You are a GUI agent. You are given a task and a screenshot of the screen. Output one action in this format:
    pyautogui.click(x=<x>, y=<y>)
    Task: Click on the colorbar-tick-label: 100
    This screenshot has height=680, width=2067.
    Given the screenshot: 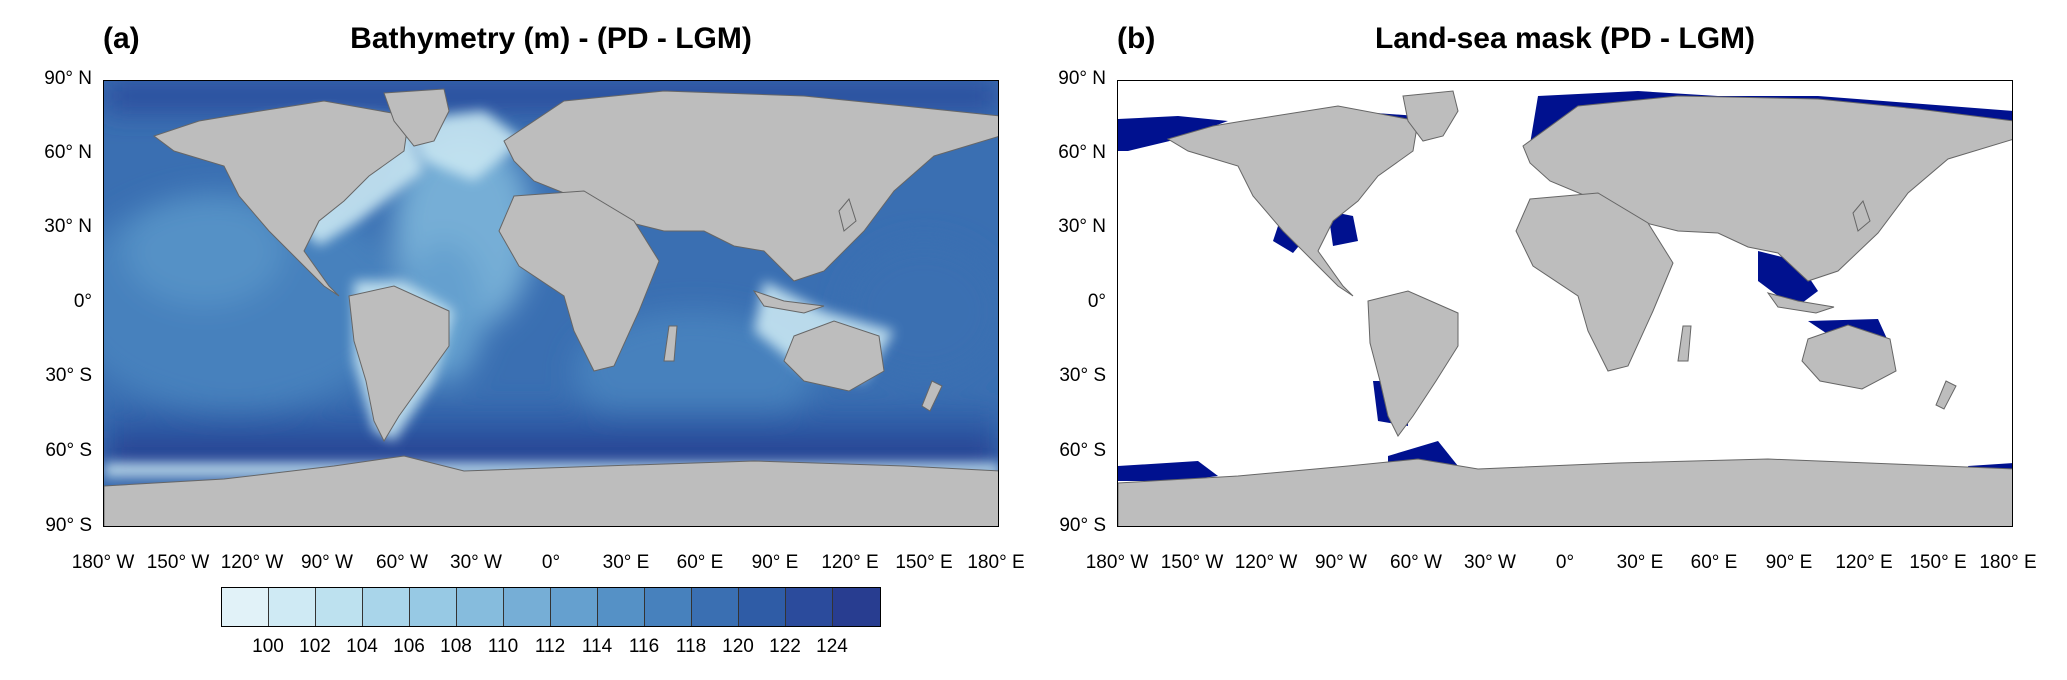 What is the action you would take?
    pyautogui.click(x=268, y=646)
    